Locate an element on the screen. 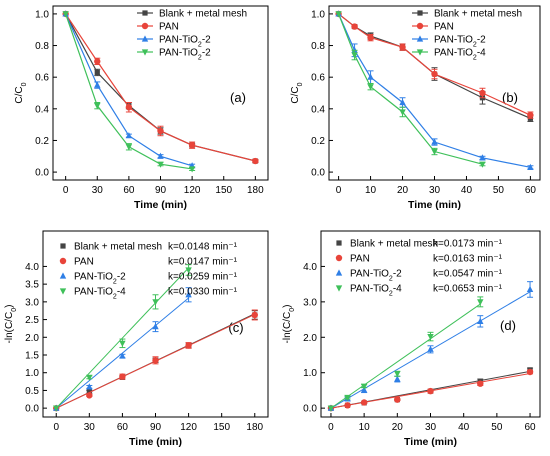 The width and height of the screenshot is (550, 456). y-tick-label: 2.5 is located at coordinates (32, 320).